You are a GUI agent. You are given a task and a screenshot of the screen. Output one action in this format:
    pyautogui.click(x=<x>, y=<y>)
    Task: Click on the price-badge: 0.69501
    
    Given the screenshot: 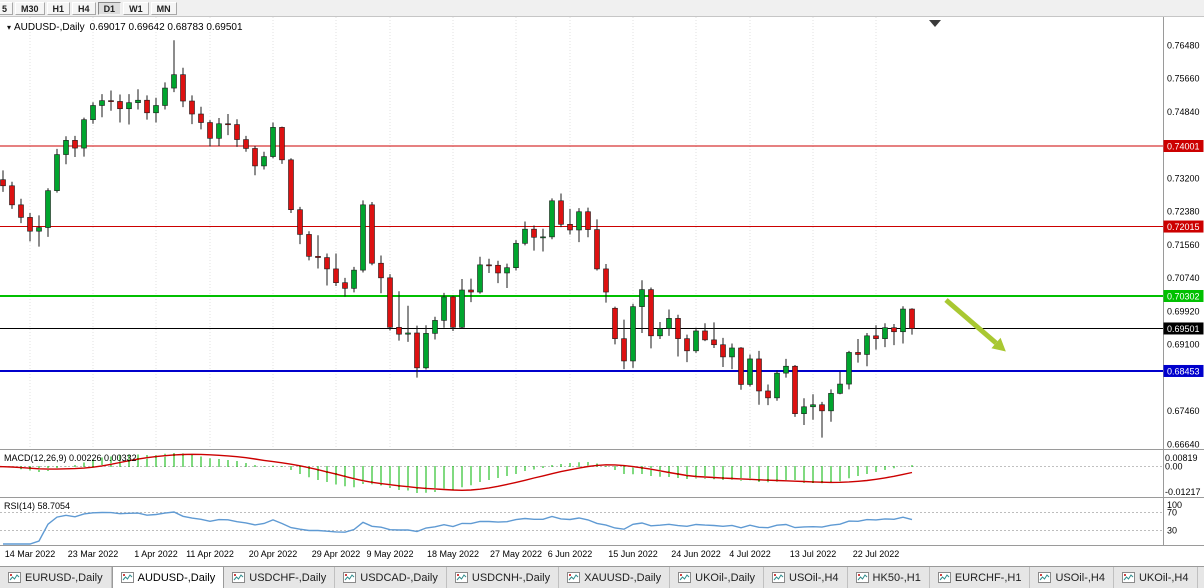 What is the action you would take?
    pyautogui.click(x=1183, y=328)
    